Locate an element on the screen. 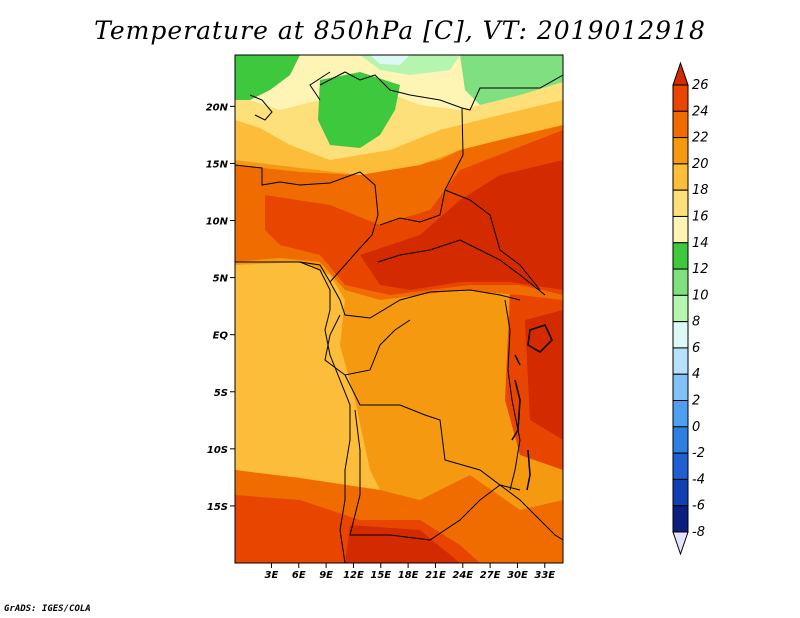 This screenshot has width=800, height=618. coastline is located at coordinates (293, 412).